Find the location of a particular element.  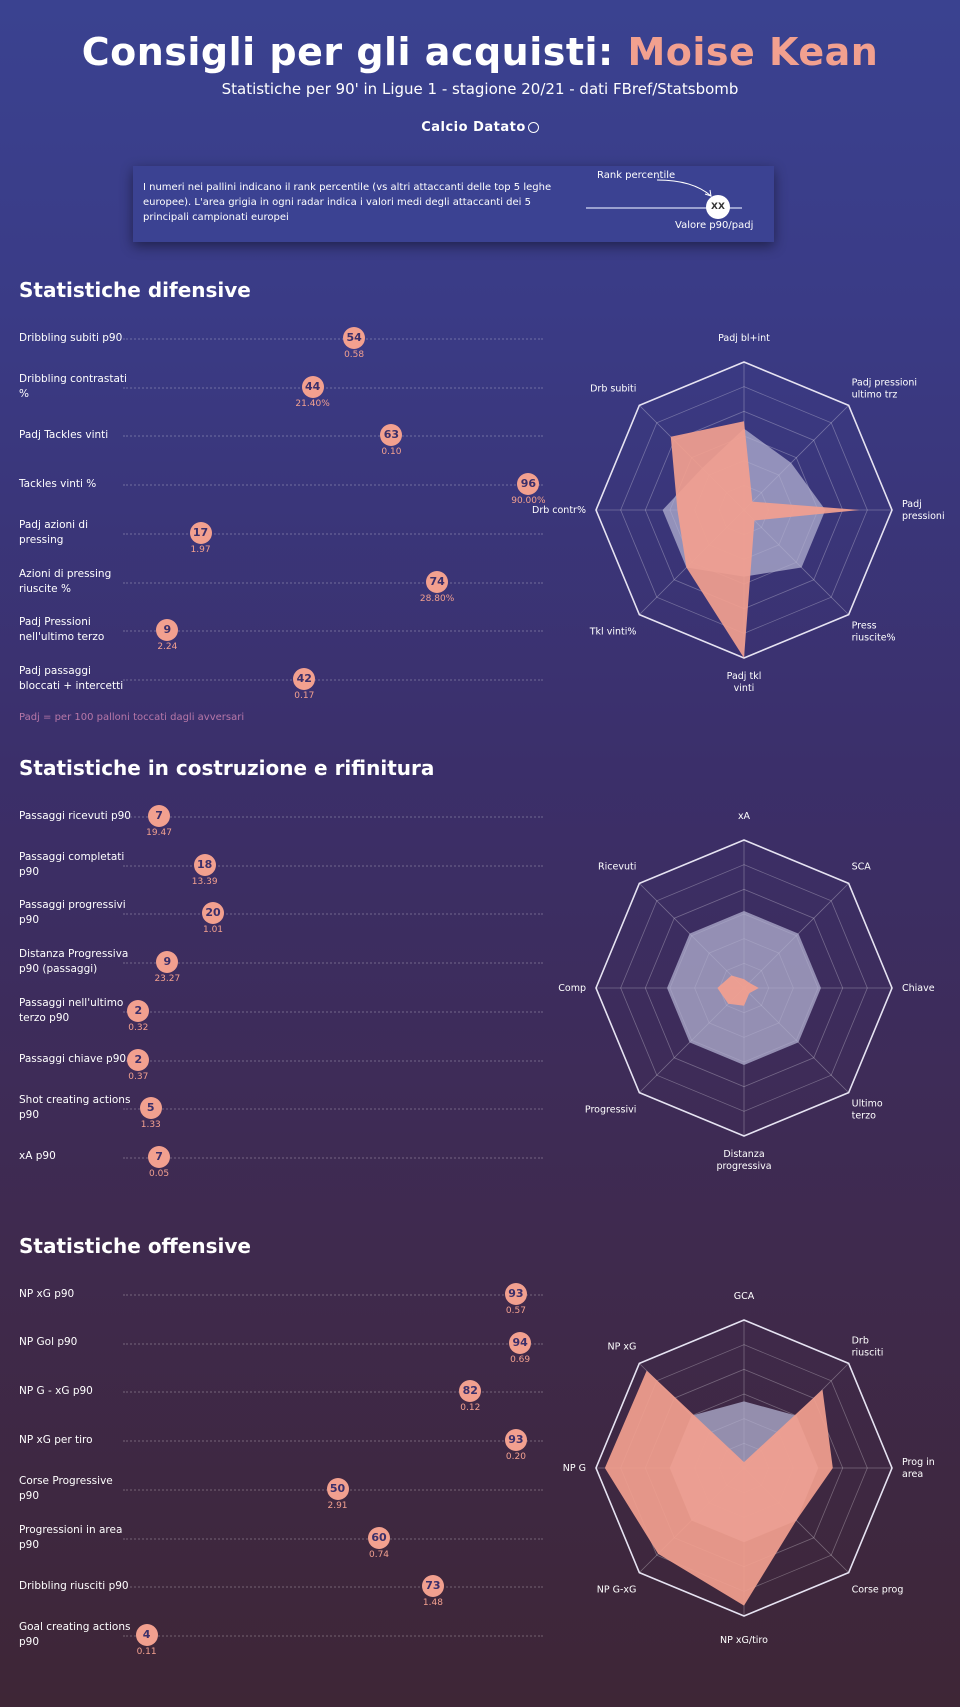

stat-row: Progressioni in area p90 60 0.74 is located at coordinates (280, 1539).